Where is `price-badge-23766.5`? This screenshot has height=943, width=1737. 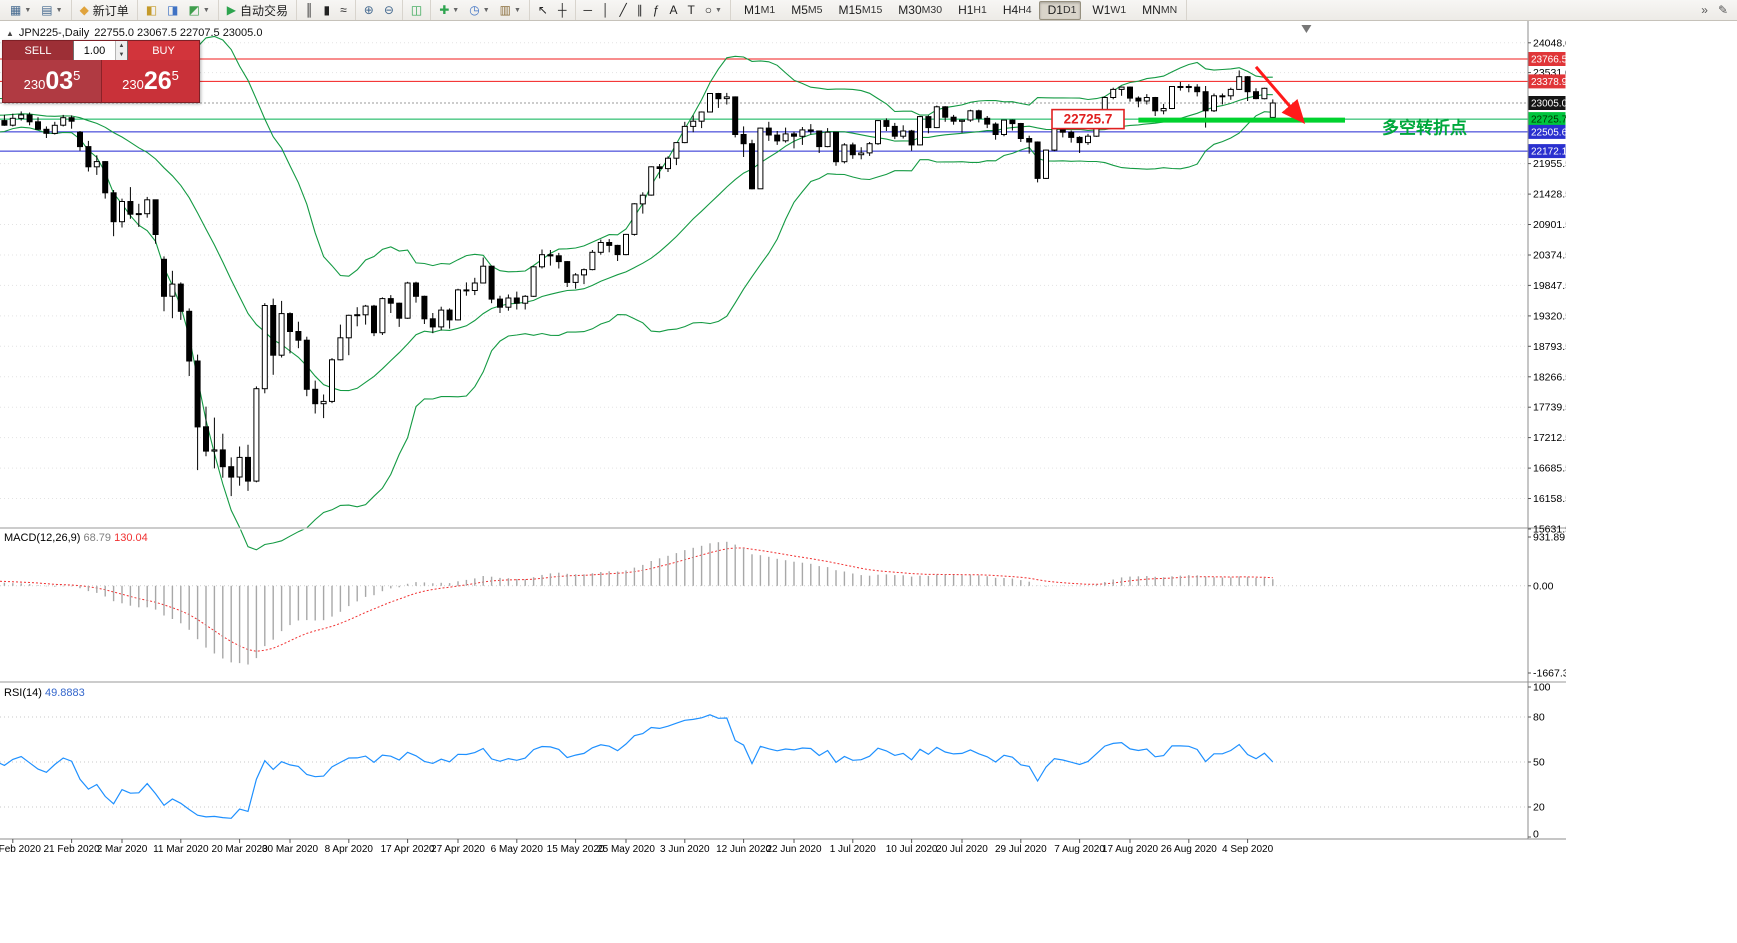 price-badge-23766.5 is located at coordinates (1547, 59).